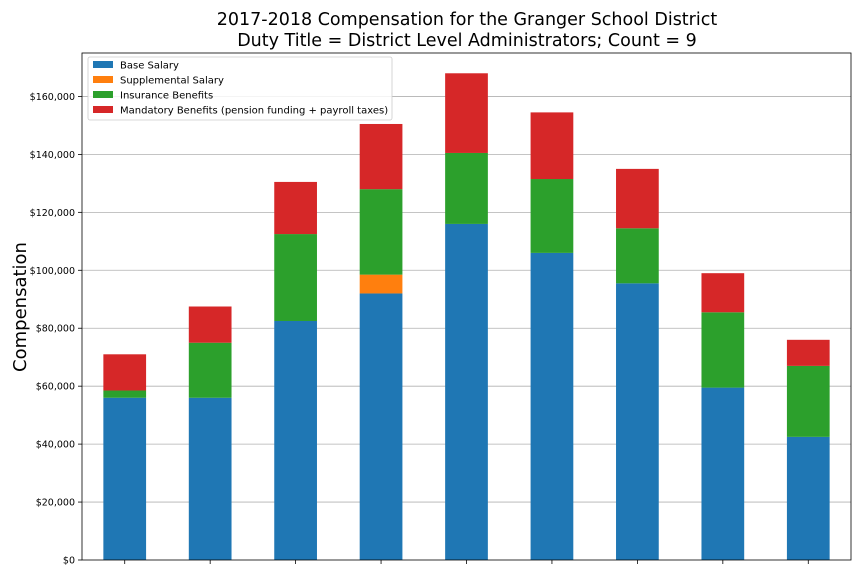 This screenshot has width=864, height=576. What do you see at coordinates (166, 96) in the screenshot?
I see `legend-entry: Insurance Benefits` at bounding box center [166, 96].